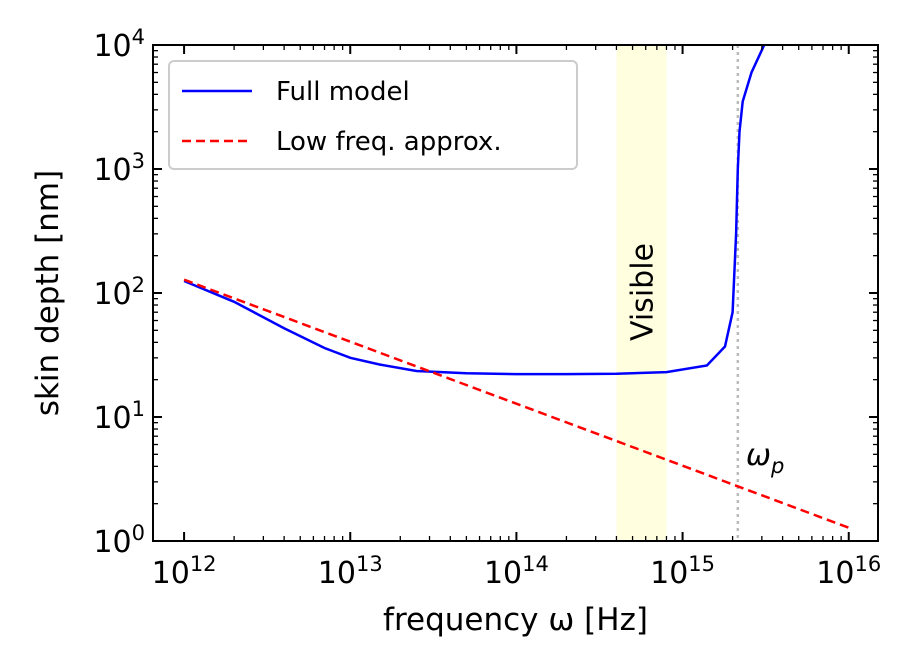  What do you see at coordinates (138, 409) in the screenshot?
I see `y-tick-label-exponent: 1` at bounding box center [138, 409].